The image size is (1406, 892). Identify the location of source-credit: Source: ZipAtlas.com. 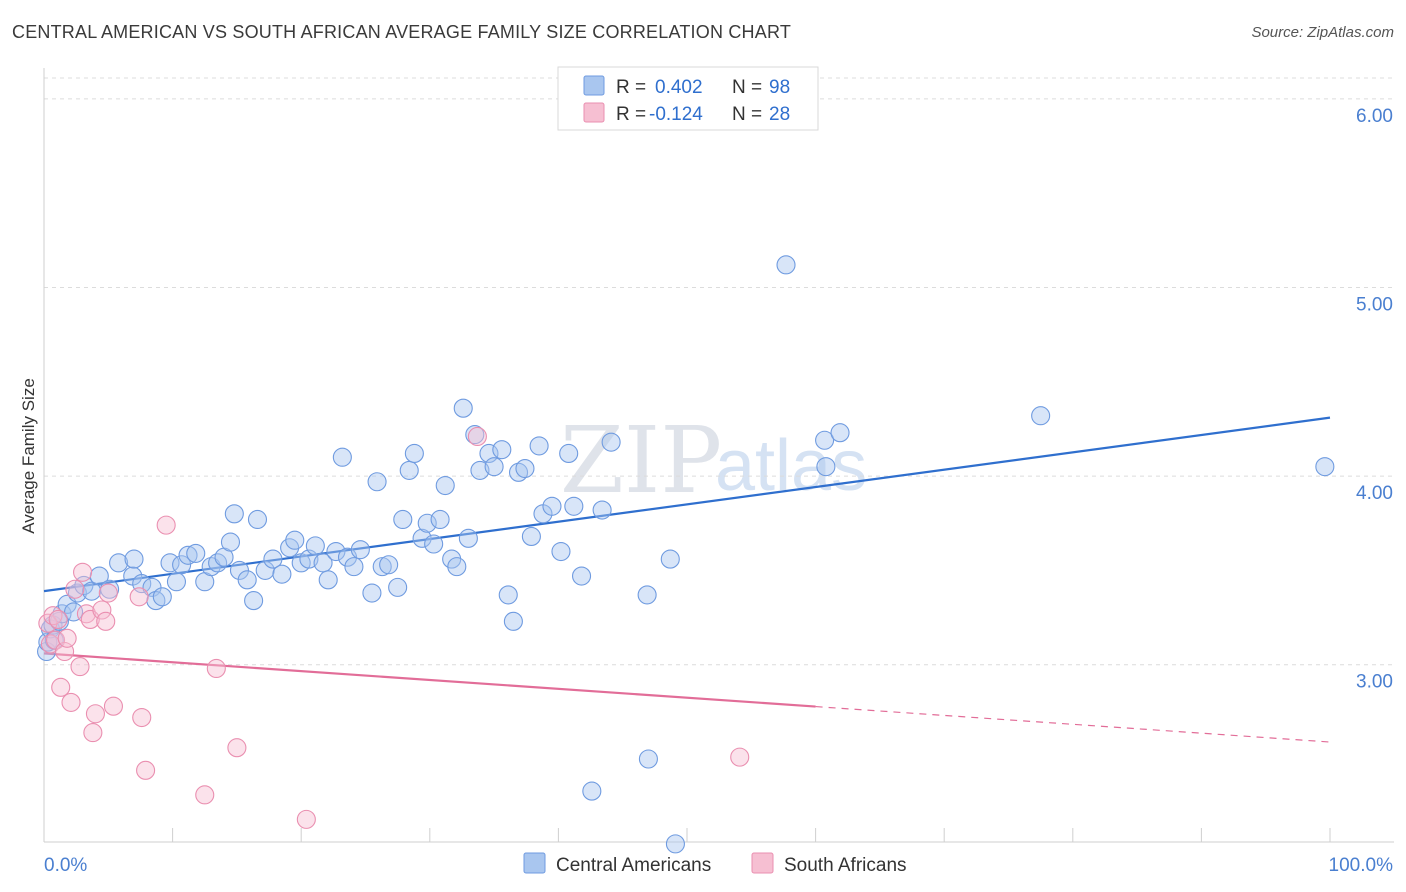
(1322, 32).